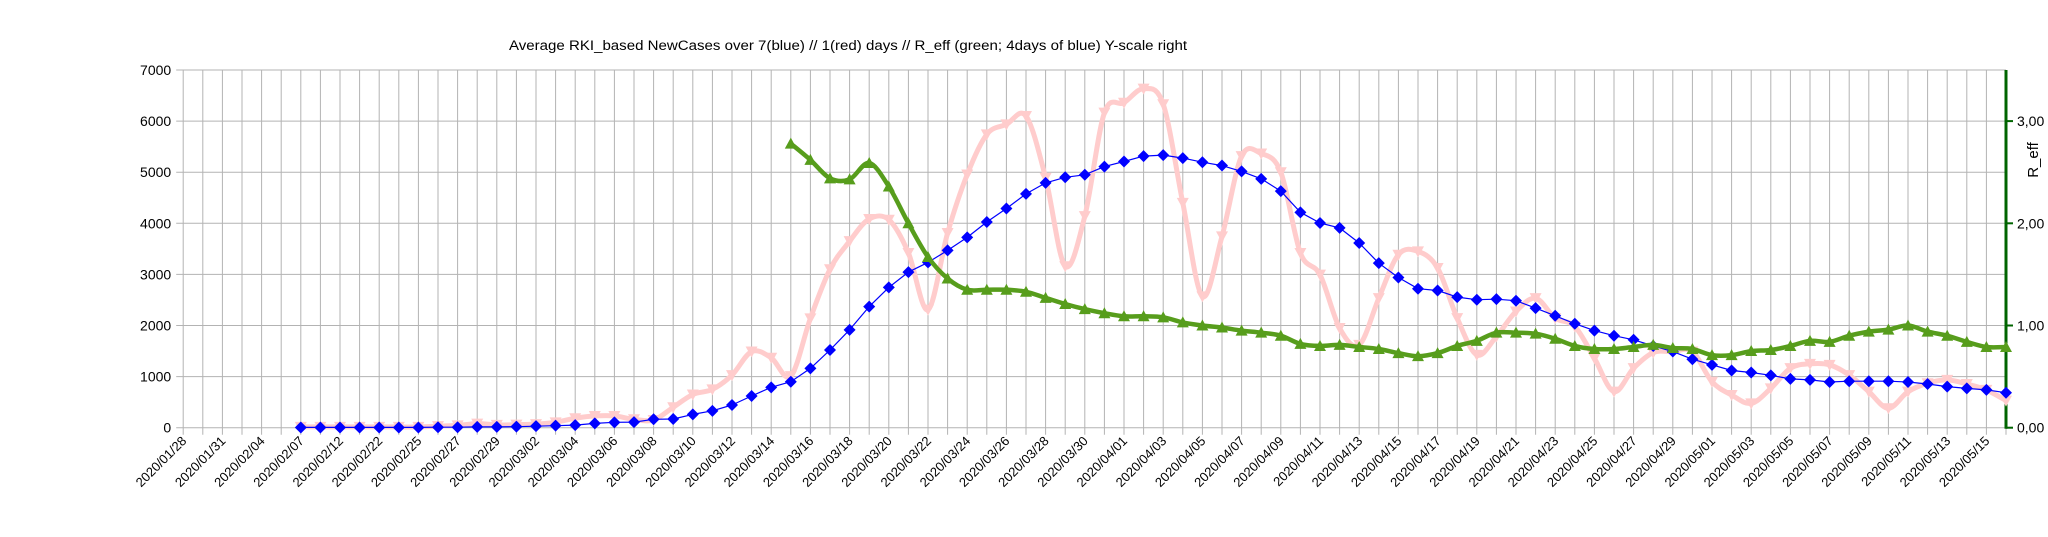 This screenshot has width=2048, height=537. I want to click on y-tick-label: 4000, so click(155, 223).